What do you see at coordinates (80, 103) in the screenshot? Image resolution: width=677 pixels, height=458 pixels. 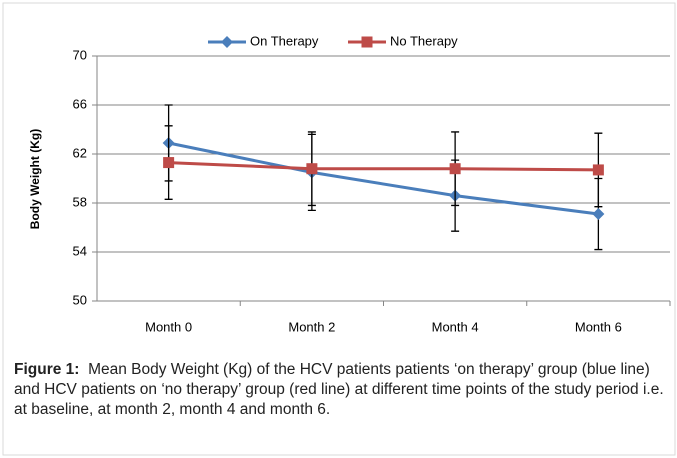 I see `y-tick-label: 66` at bounding box center [80, 103].